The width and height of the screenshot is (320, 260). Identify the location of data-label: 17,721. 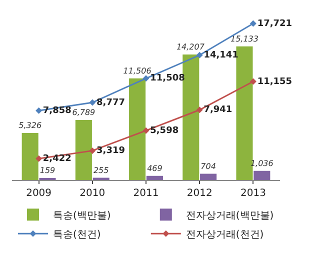
(274, 23).